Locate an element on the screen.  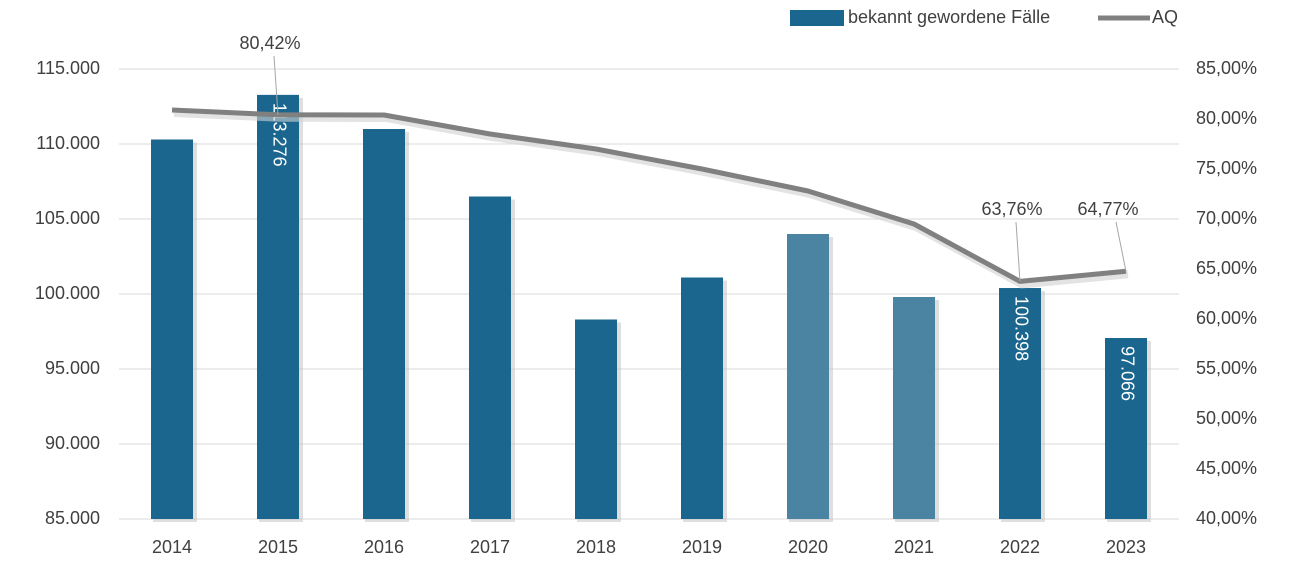
legend-swatch is located at coordinates (817, 18).